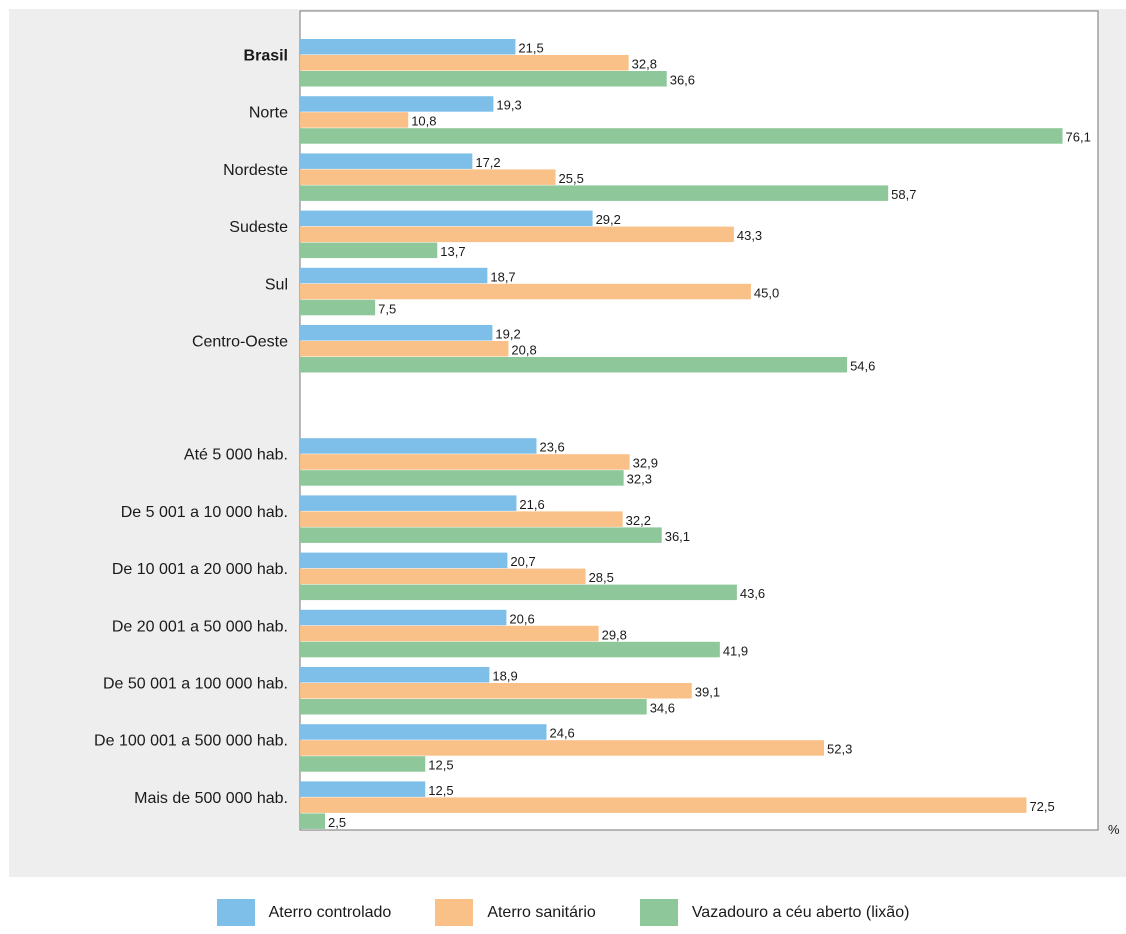 The image size is (1126, 934). What do you see at coordinates (862, 366) in the screenshot?
I see `value-label: 54,6` at bounding box center [862, 366].